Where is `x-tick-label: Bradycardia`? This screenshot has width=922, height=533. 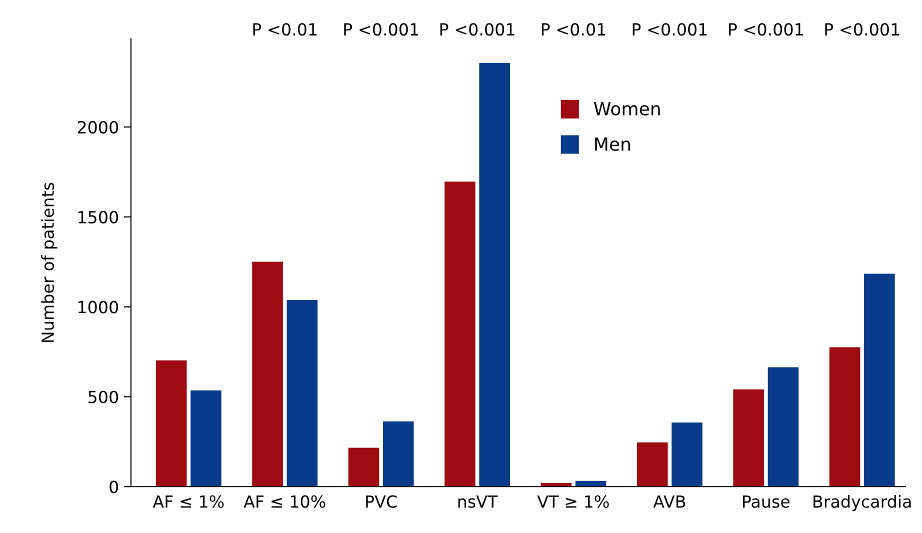 x-tick-label: Bradycardia is located at coordinates (862, 503).